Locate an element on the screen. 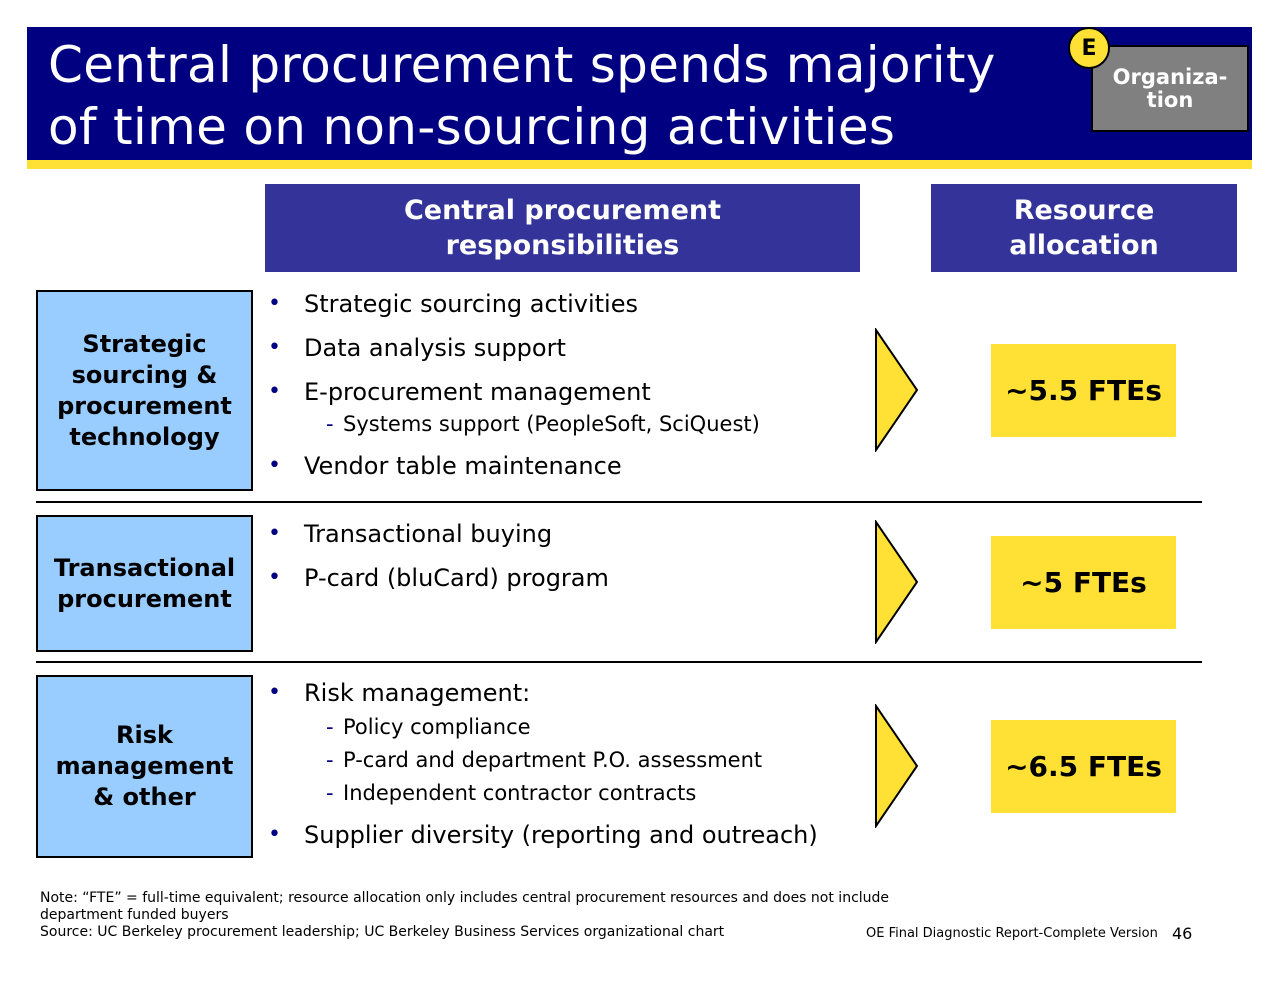 Image resolution: width=1280 pixels, height=990 pixels. section-letter-badge: E is located at coordinates (1089, 48).